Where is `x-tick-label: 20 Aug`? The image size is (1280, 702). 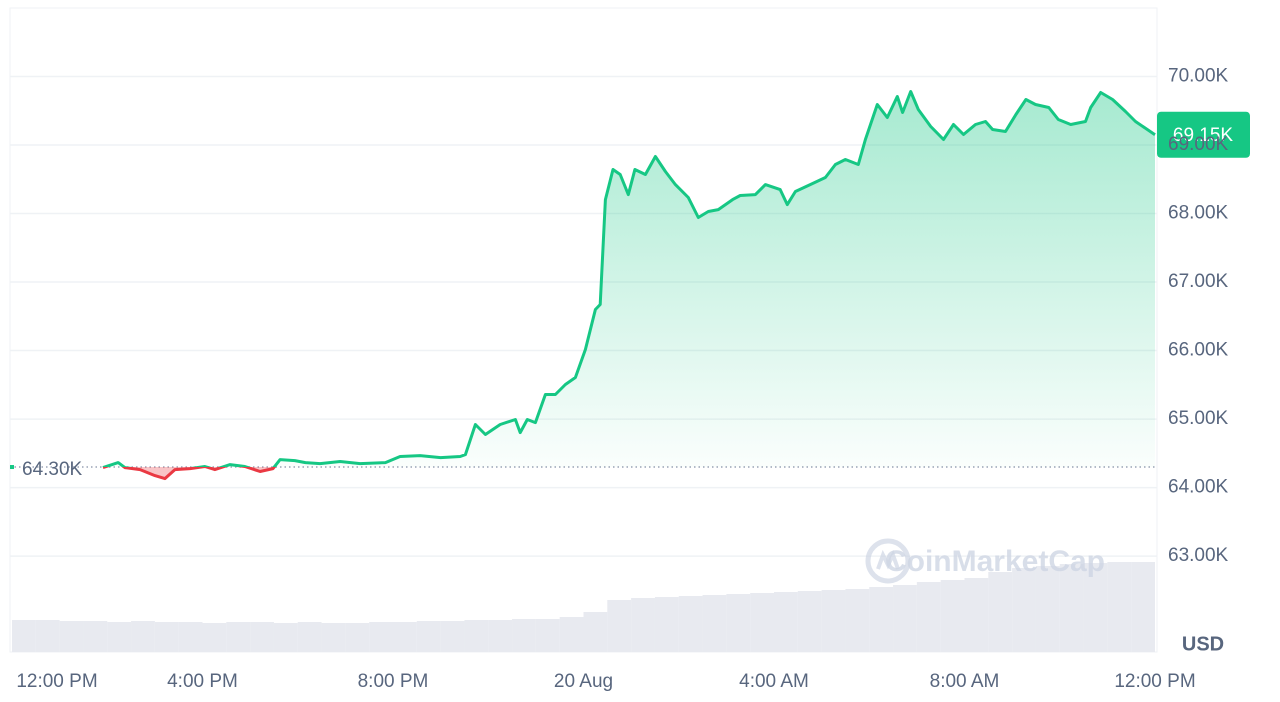
x-tick-label: 20 Aug is located at coordinates (583, 681).